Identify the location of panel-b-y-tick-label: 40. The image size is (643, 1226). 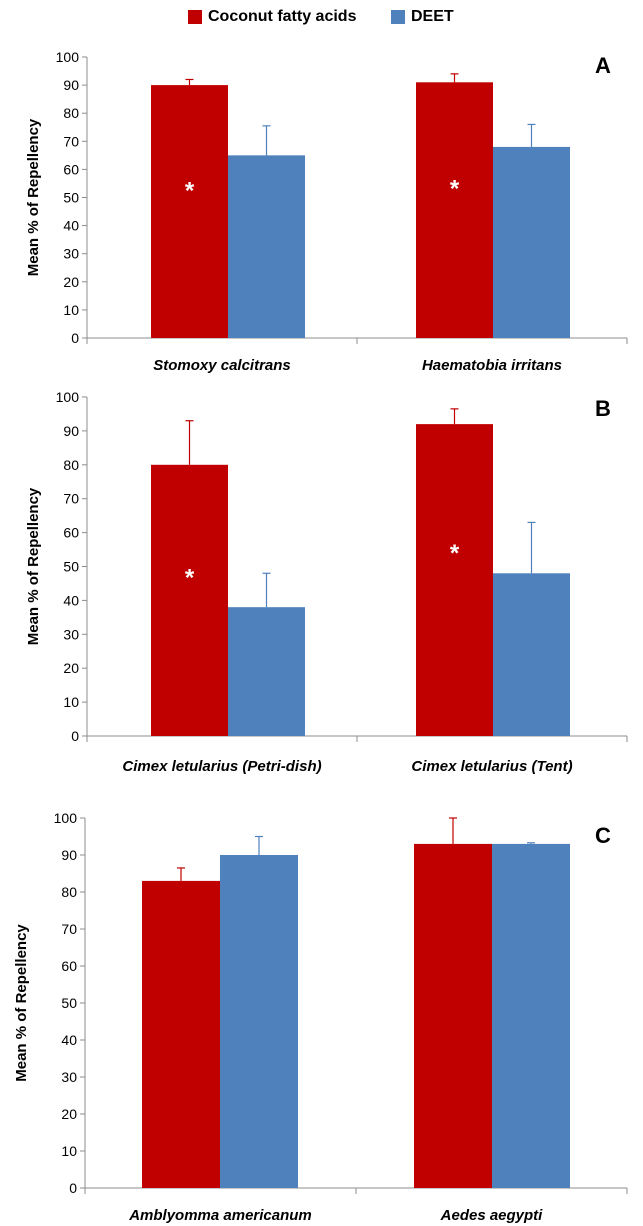
(71, 600).